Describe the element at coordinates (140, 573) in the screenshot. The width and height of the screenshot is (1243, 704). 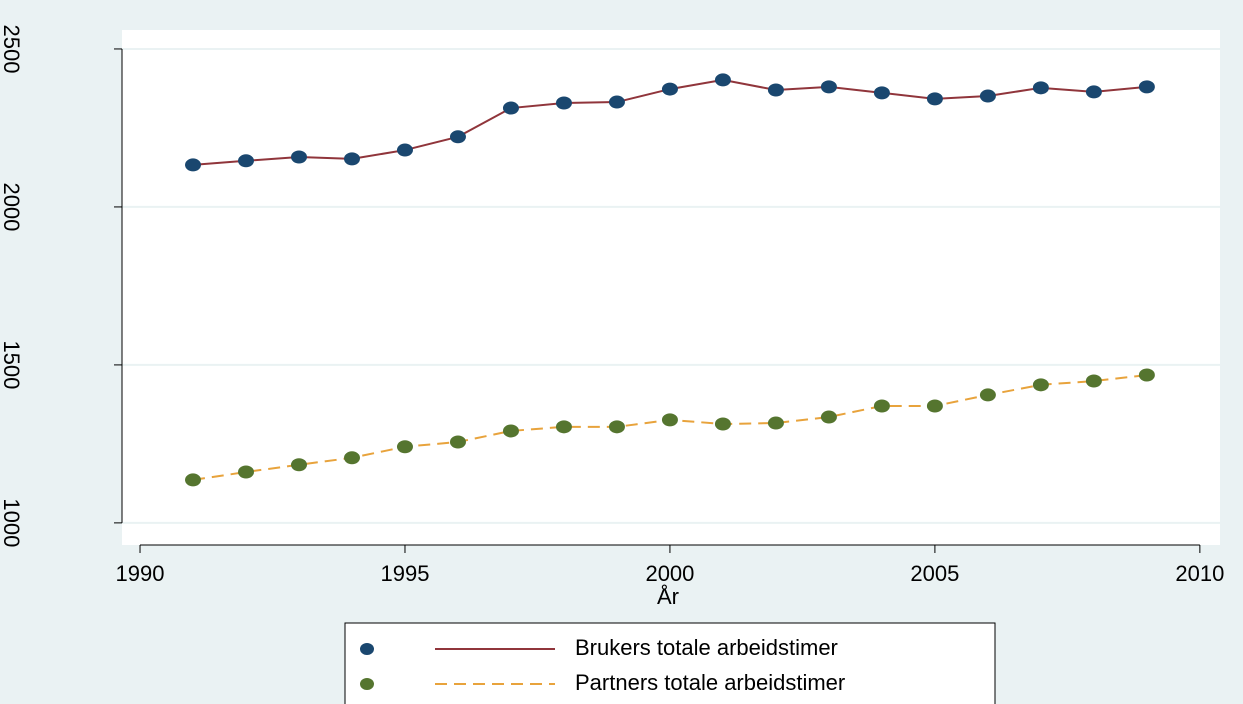
I see `x-tick-label: 1990` at that location.